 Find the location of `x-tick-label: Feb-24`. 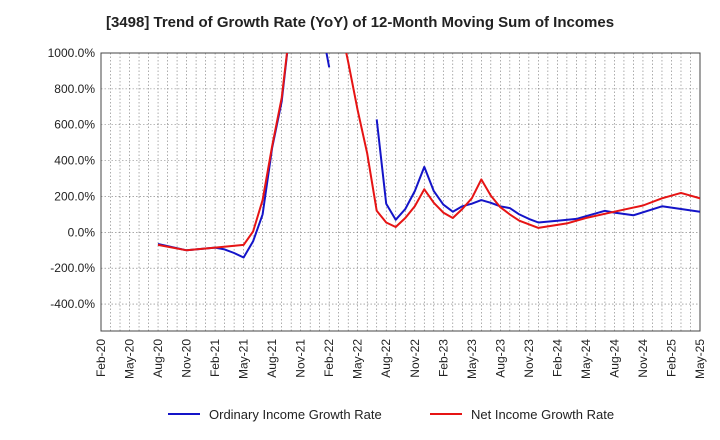

x-tick-label: Feb-24 is located at coordinates (557, 358).